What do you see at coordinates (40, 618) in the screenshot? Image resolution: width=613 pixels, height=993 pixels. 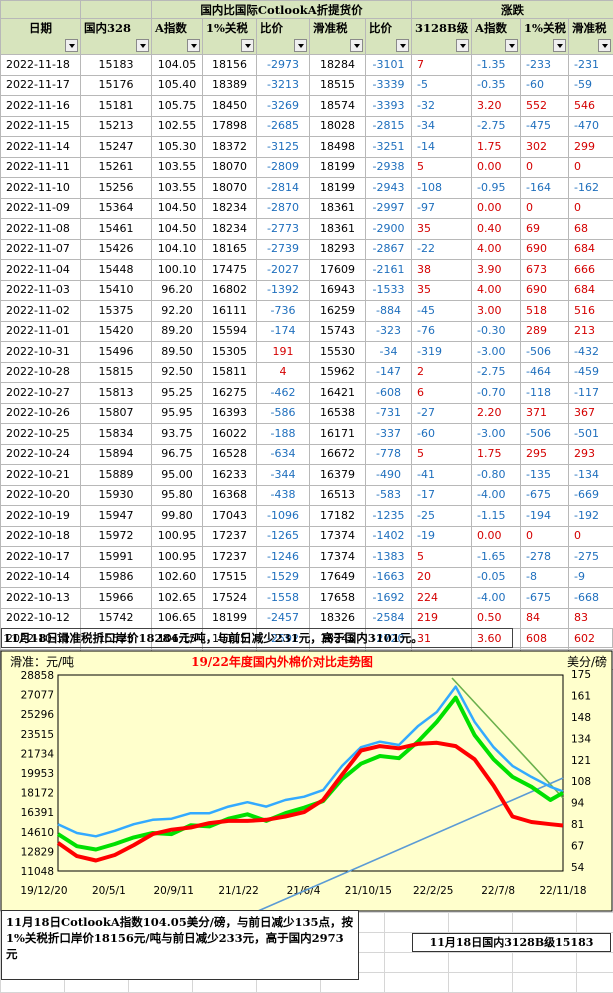 I see `cell-date: 2022-10-12` at bounding box center [40, 618].